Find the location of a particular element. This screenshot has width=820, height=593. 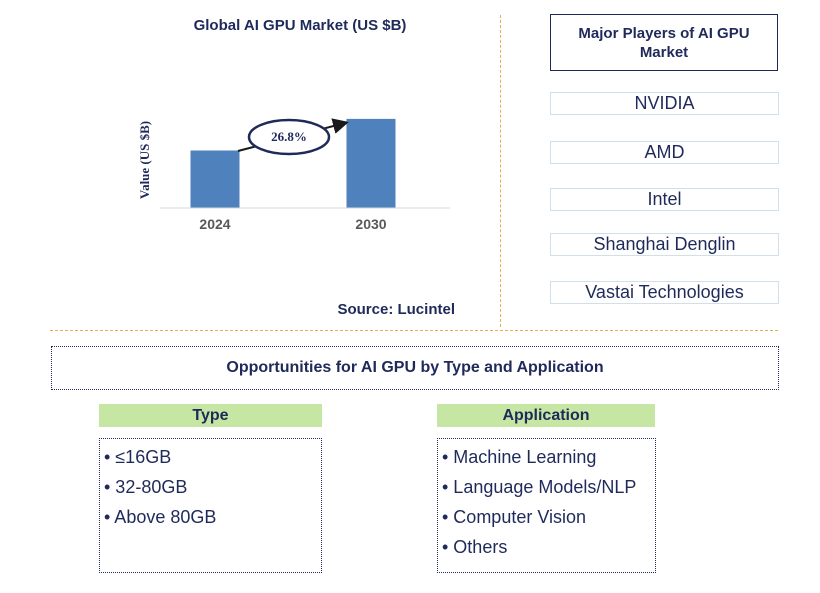

growth-ellipse is located at coordinates (289, 137).